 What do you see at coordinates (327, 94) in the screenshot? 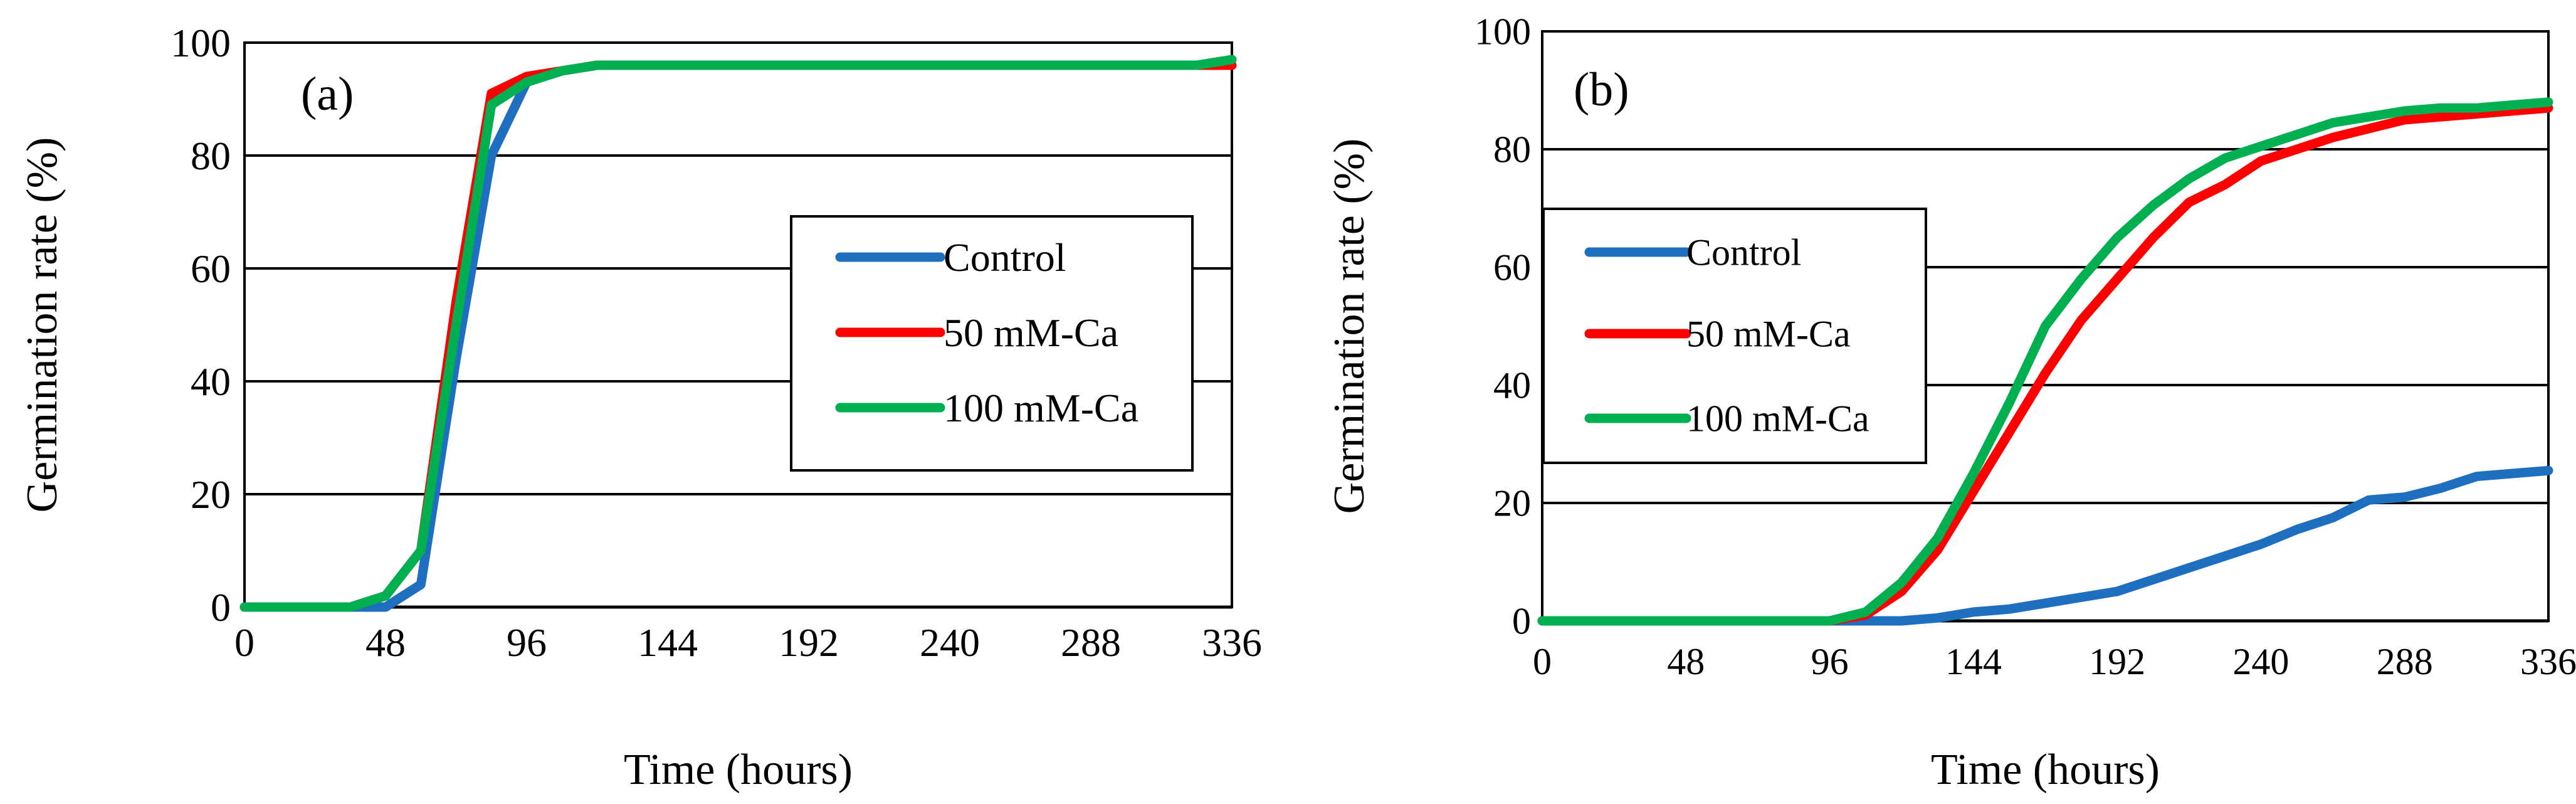
I see `panel-label: (a)` at bounding box center [327, 94].